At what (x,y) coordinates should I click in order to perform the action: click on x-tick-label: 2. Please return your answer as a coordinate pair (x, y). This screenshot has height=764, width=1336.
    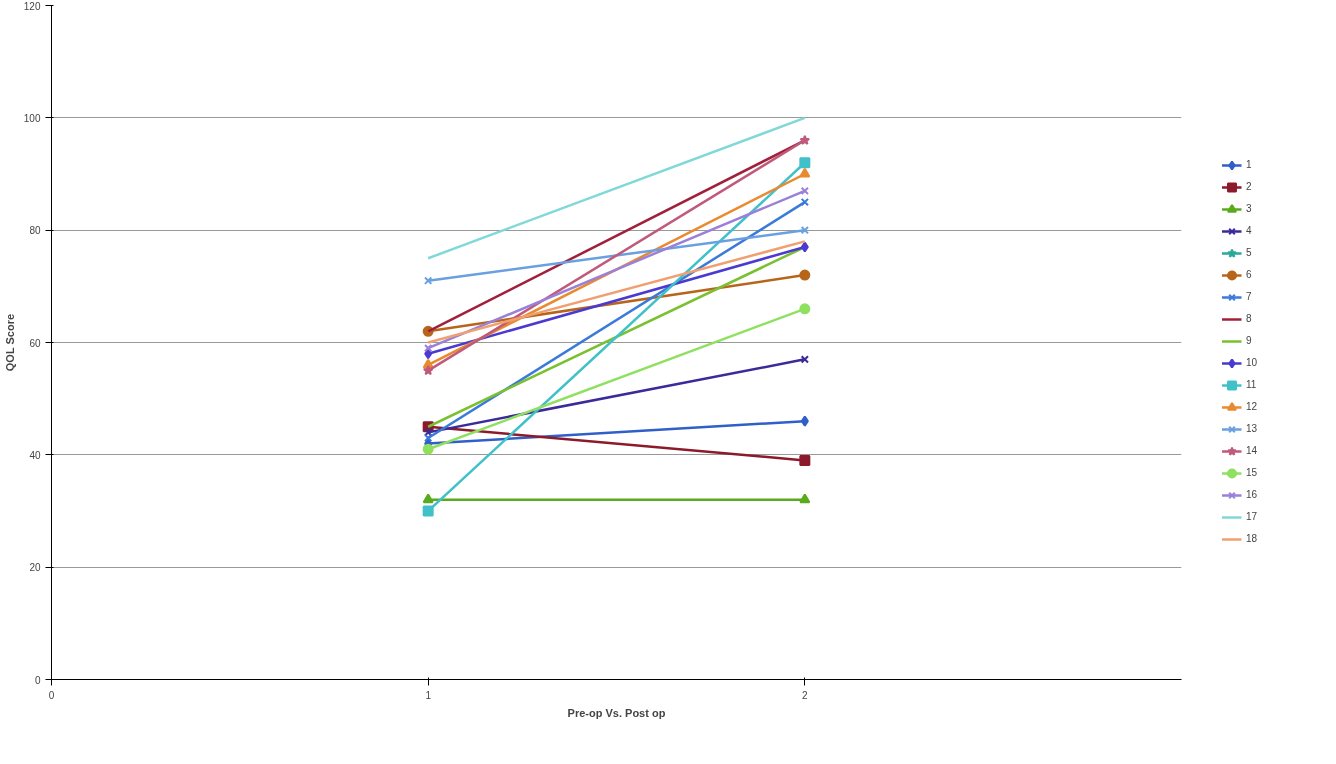
    Looking at the image, I should click on (805, 695).